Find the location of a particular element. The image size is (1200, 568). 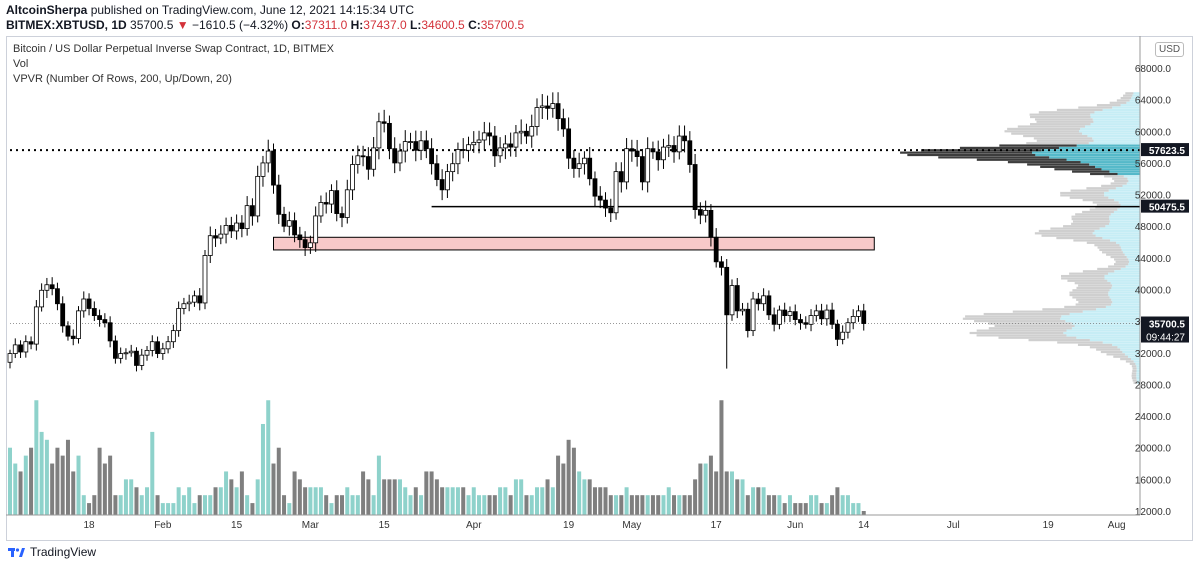

currency-button: USD is located at coordinates (1170, 49).